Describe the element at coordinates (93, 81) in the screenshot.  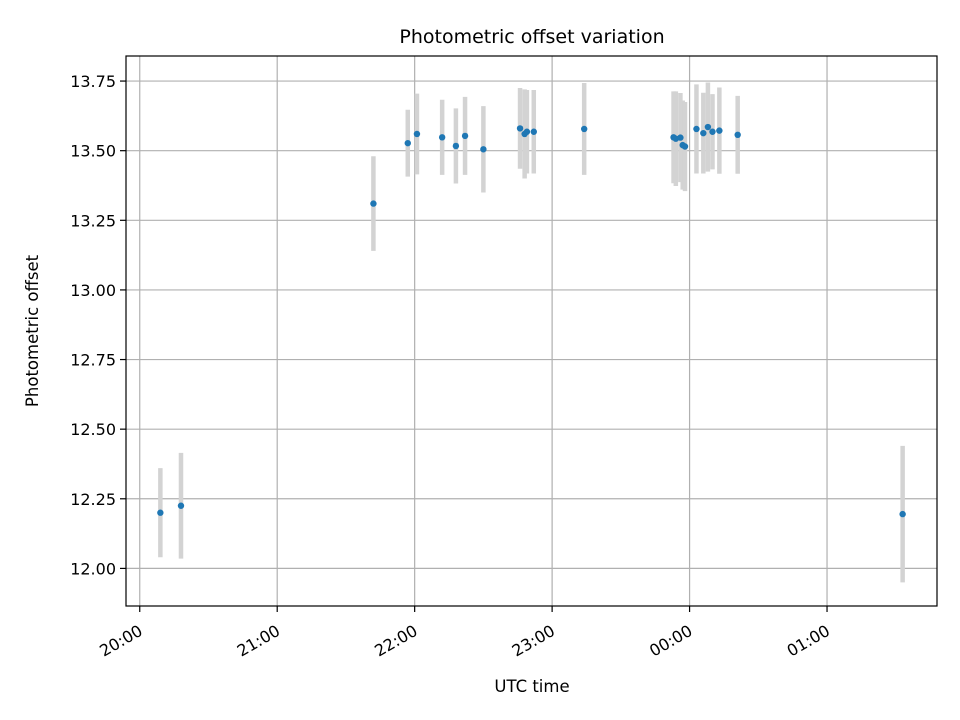
I see `y-tick-label: 13.75` at that location.